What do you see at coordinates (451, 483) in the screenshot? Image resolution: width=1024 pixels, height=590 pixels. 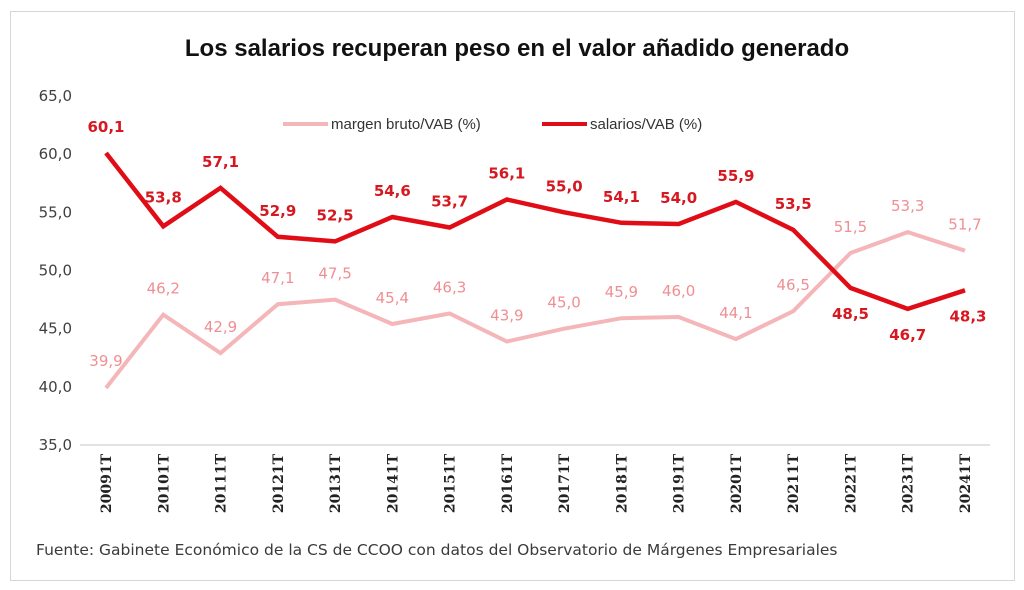 I see `x-tick-label: 20151T` at bounding box center [451, 483].